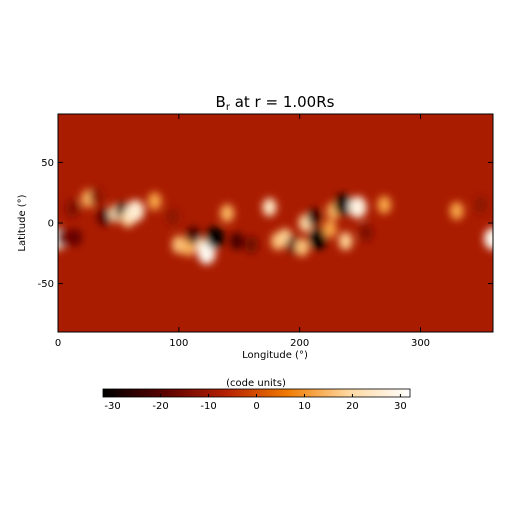 Image resolution: width=512 pixels, height=512 pixels. What do you see at coordinates (47, 163) in the screenshot?
I see `y-tick-label: 50` at bounding box center [47, 163].